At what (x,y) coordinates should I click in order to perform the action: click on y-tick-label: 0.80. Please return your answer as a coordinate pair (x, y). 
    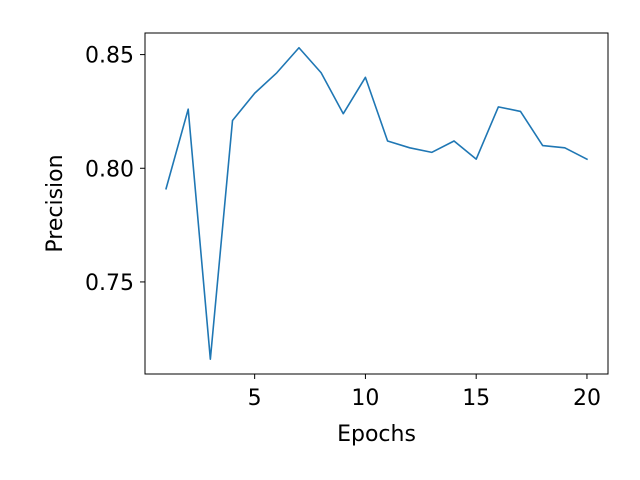
    Looking at the image, I should click on (109, 169).